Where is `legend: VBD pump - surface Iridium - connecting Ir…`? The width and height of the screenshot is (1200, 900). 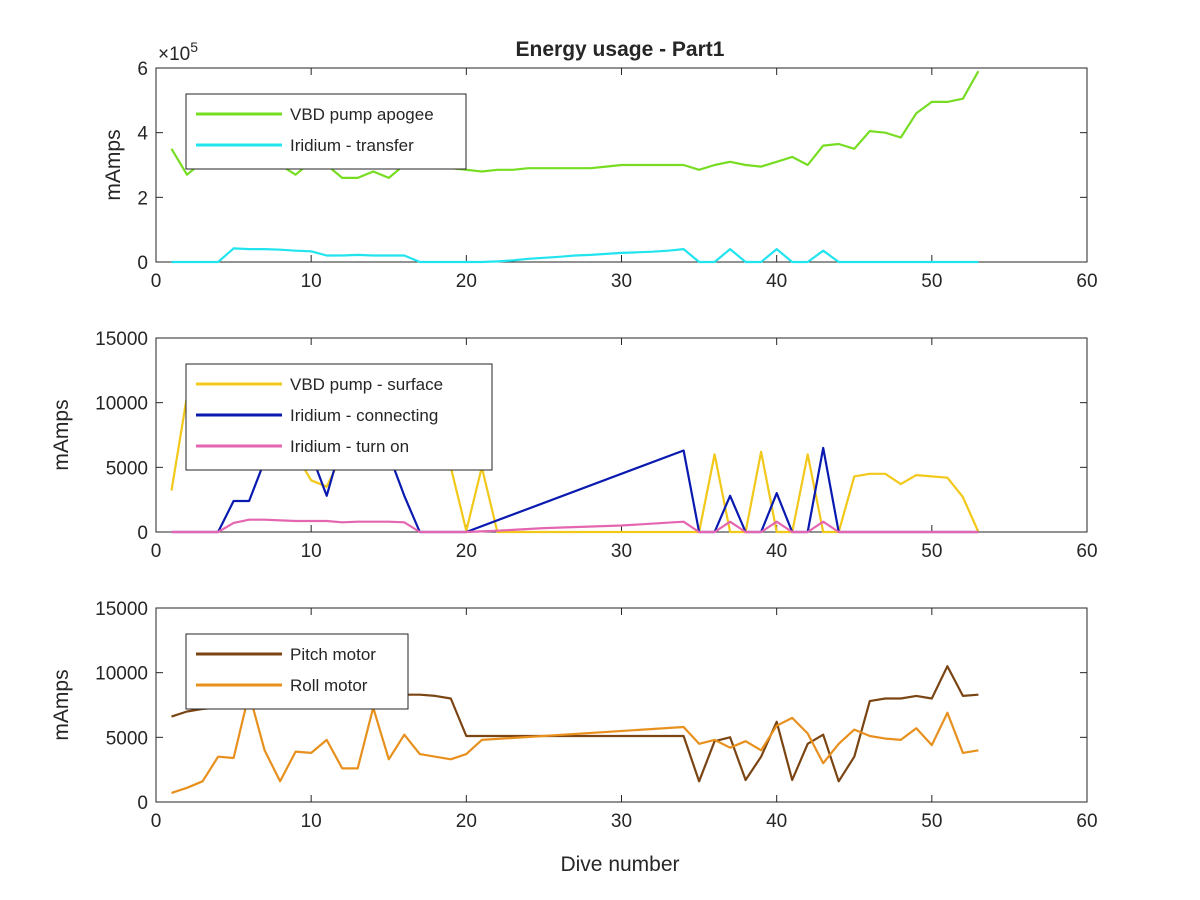
legend: VBD pump - surface Iridium - connecting Ir… is located at coordinates (339, 417).